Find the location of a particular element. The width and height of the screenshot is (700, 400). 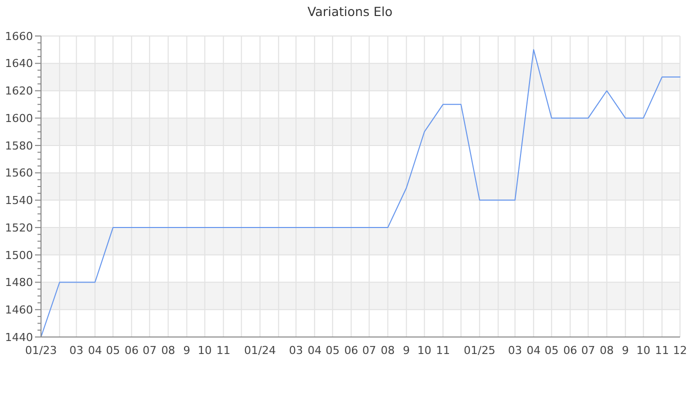

y-tick-label: 1560 is located at coordinates (19, 173).